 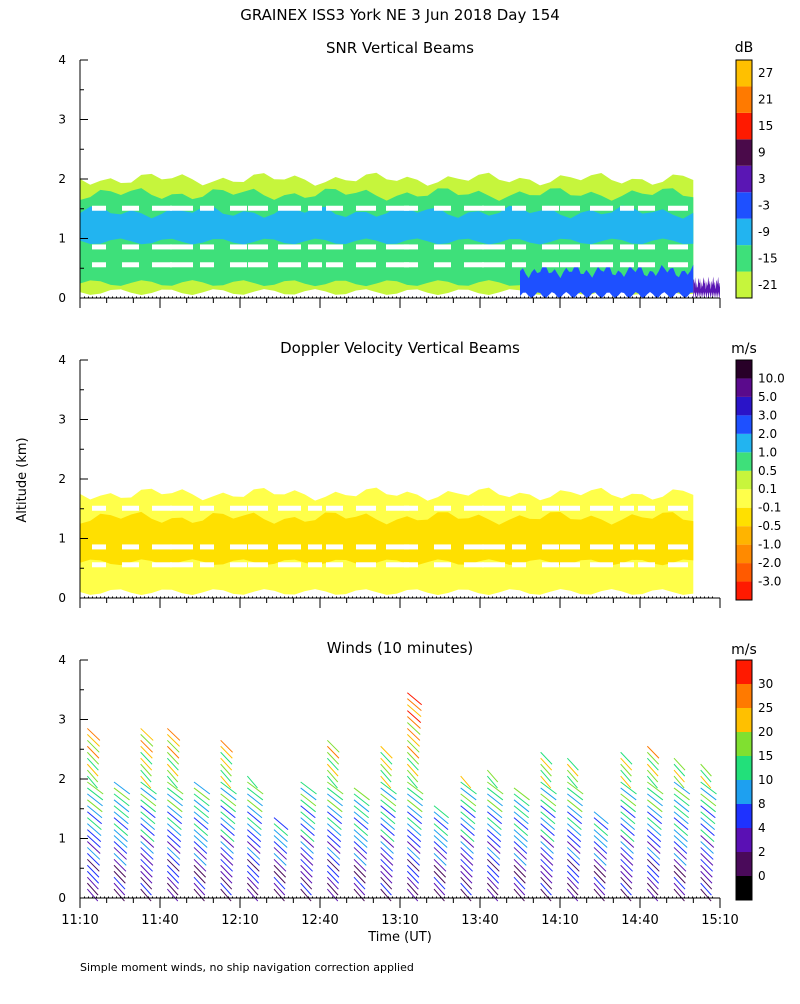 I want to click on colorbar-label: -9, so click(x=764, y=232).